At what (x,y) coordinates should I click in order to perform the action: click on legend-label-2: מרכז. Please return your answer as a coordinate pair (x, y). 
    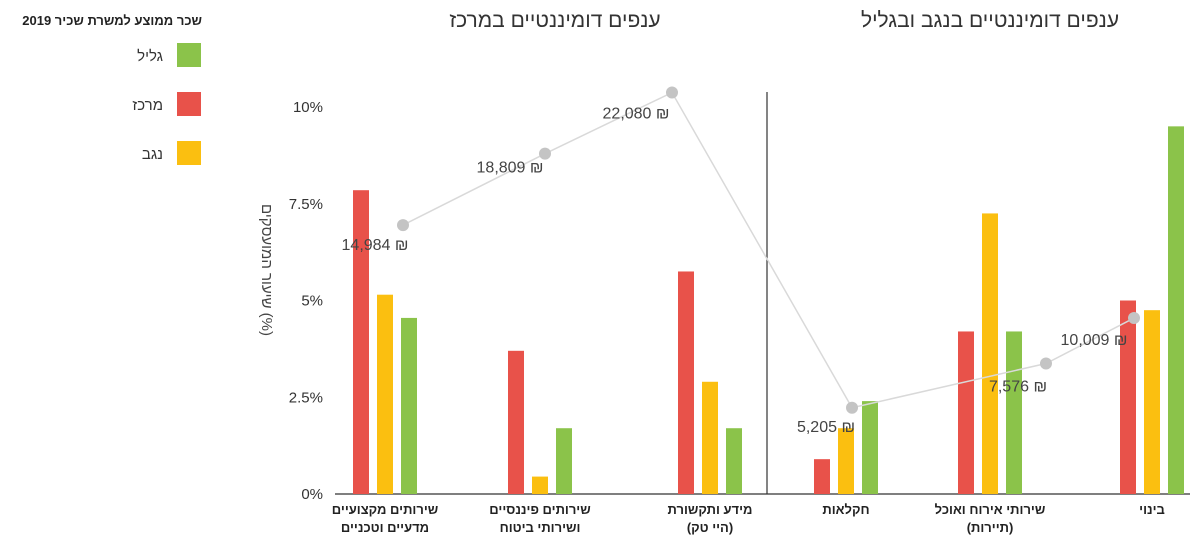
    Looking at the image, I should click on (147, 105).